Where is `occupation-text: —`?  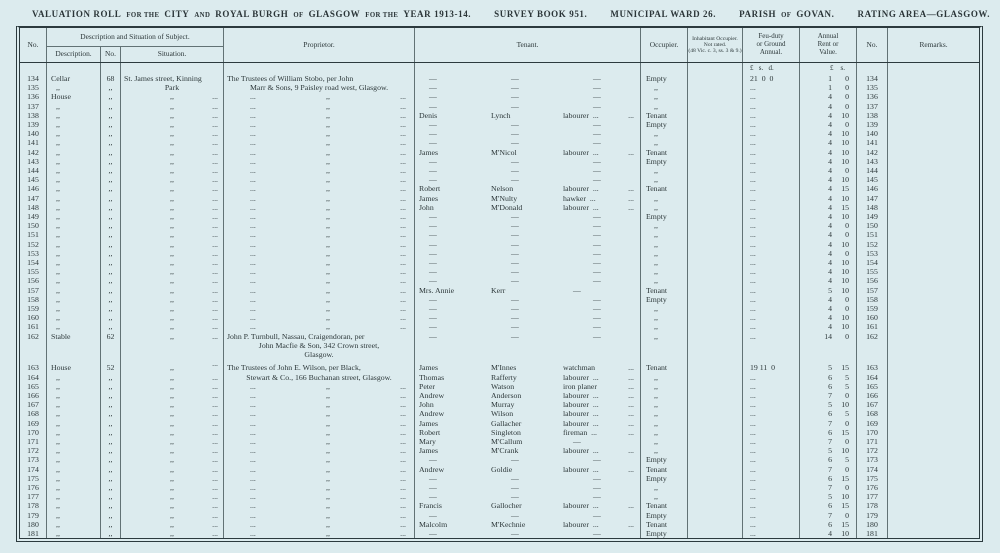
occupation-text: — is located at coordinates (597, 235).